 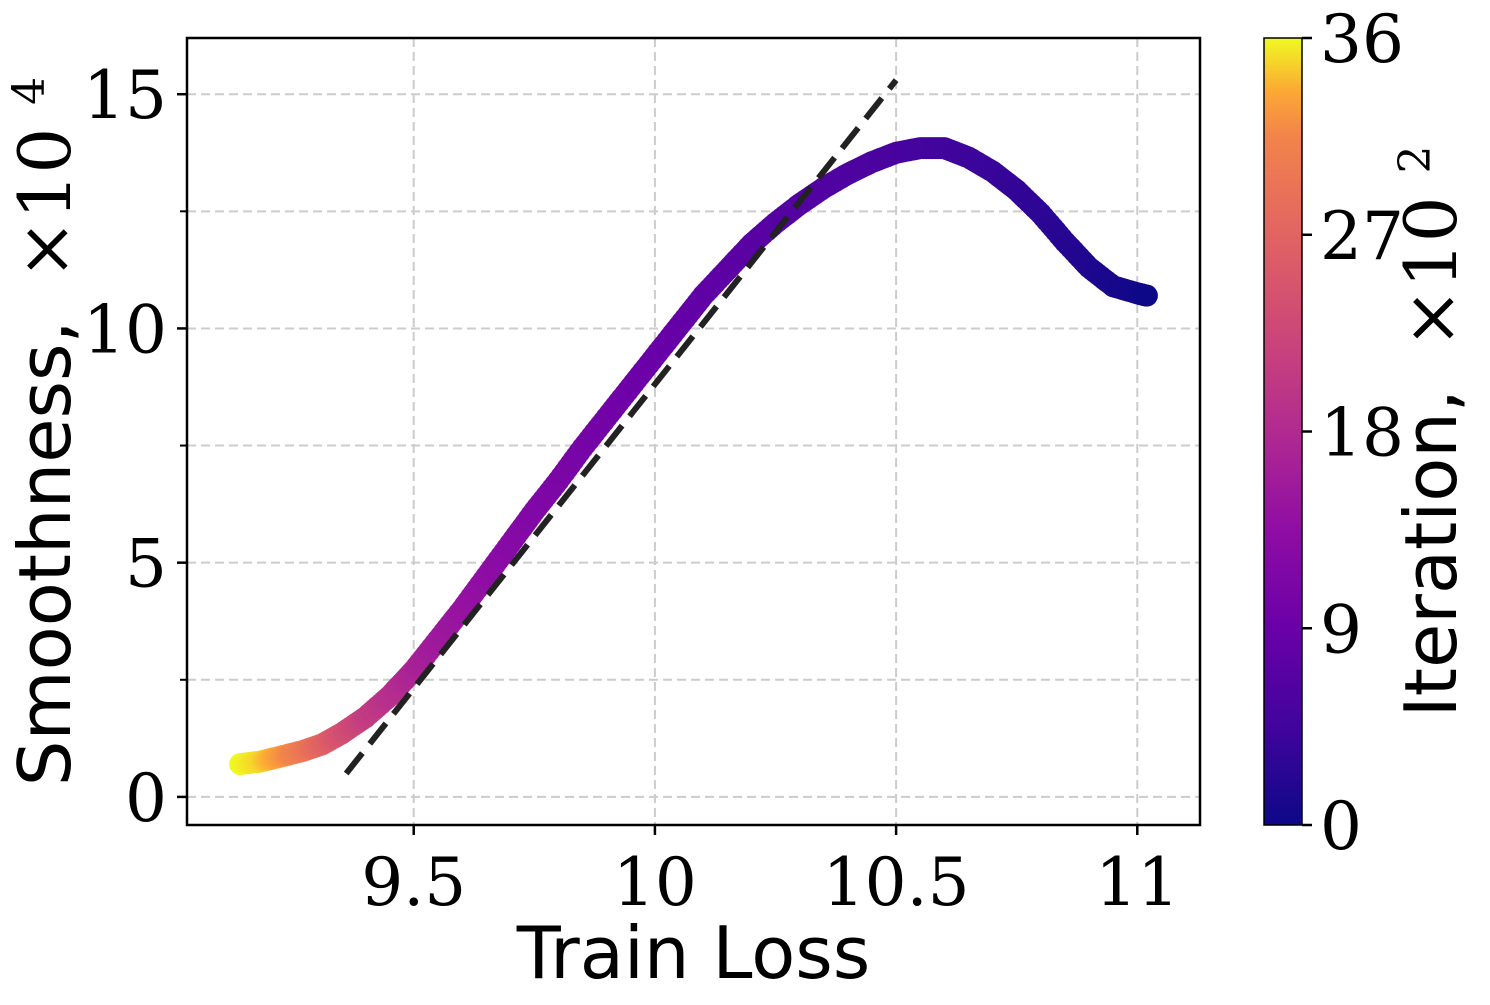 I want to click on x-tick-label-0: 9.5, so click(x=413, y=882).